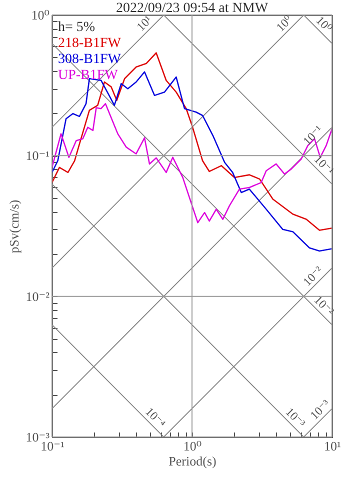  I want to click on x-tick-label: 10⁻¹, so click(52, 446).